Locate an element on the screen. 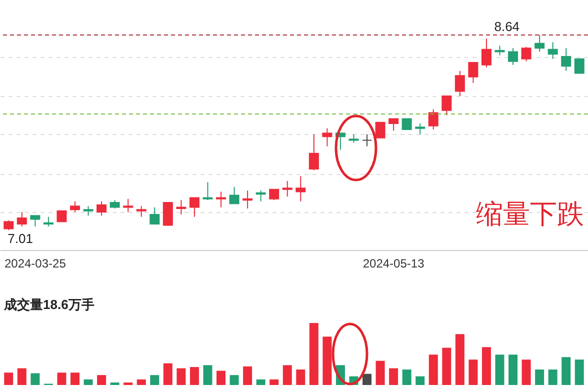 This screenshot has height=388, width=588. x-tick-label: 2024-03-25 is located at coordinates (35, 263).